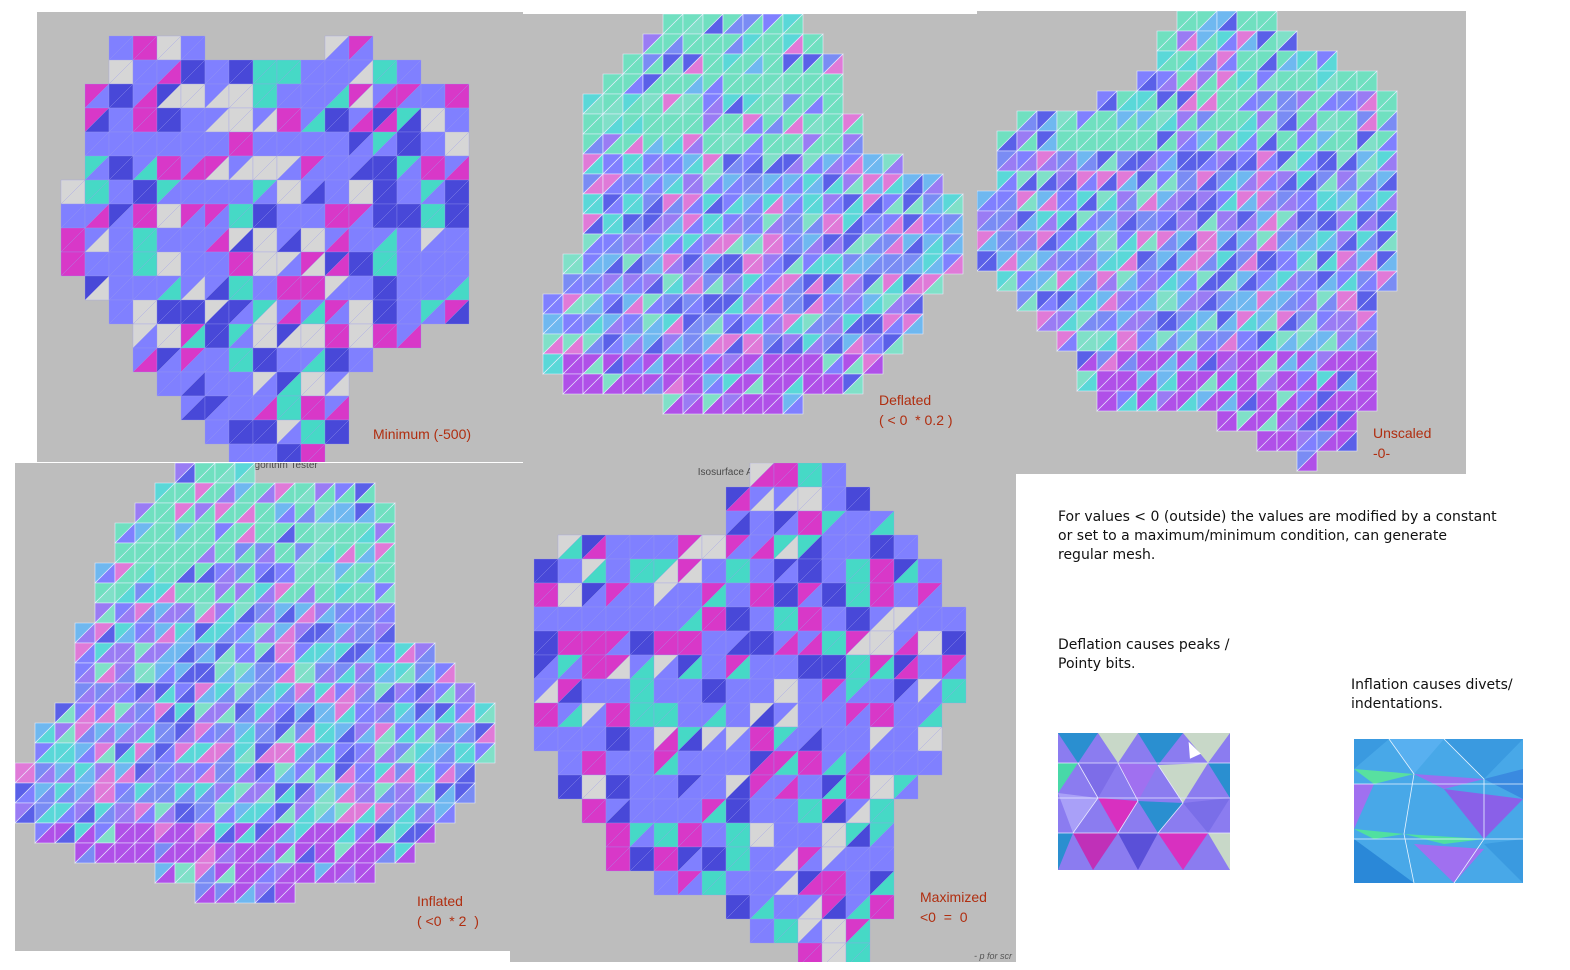 This screenshot has width=1570, height=970. I want to click on deflation-detail-image, so click(1144, 801).